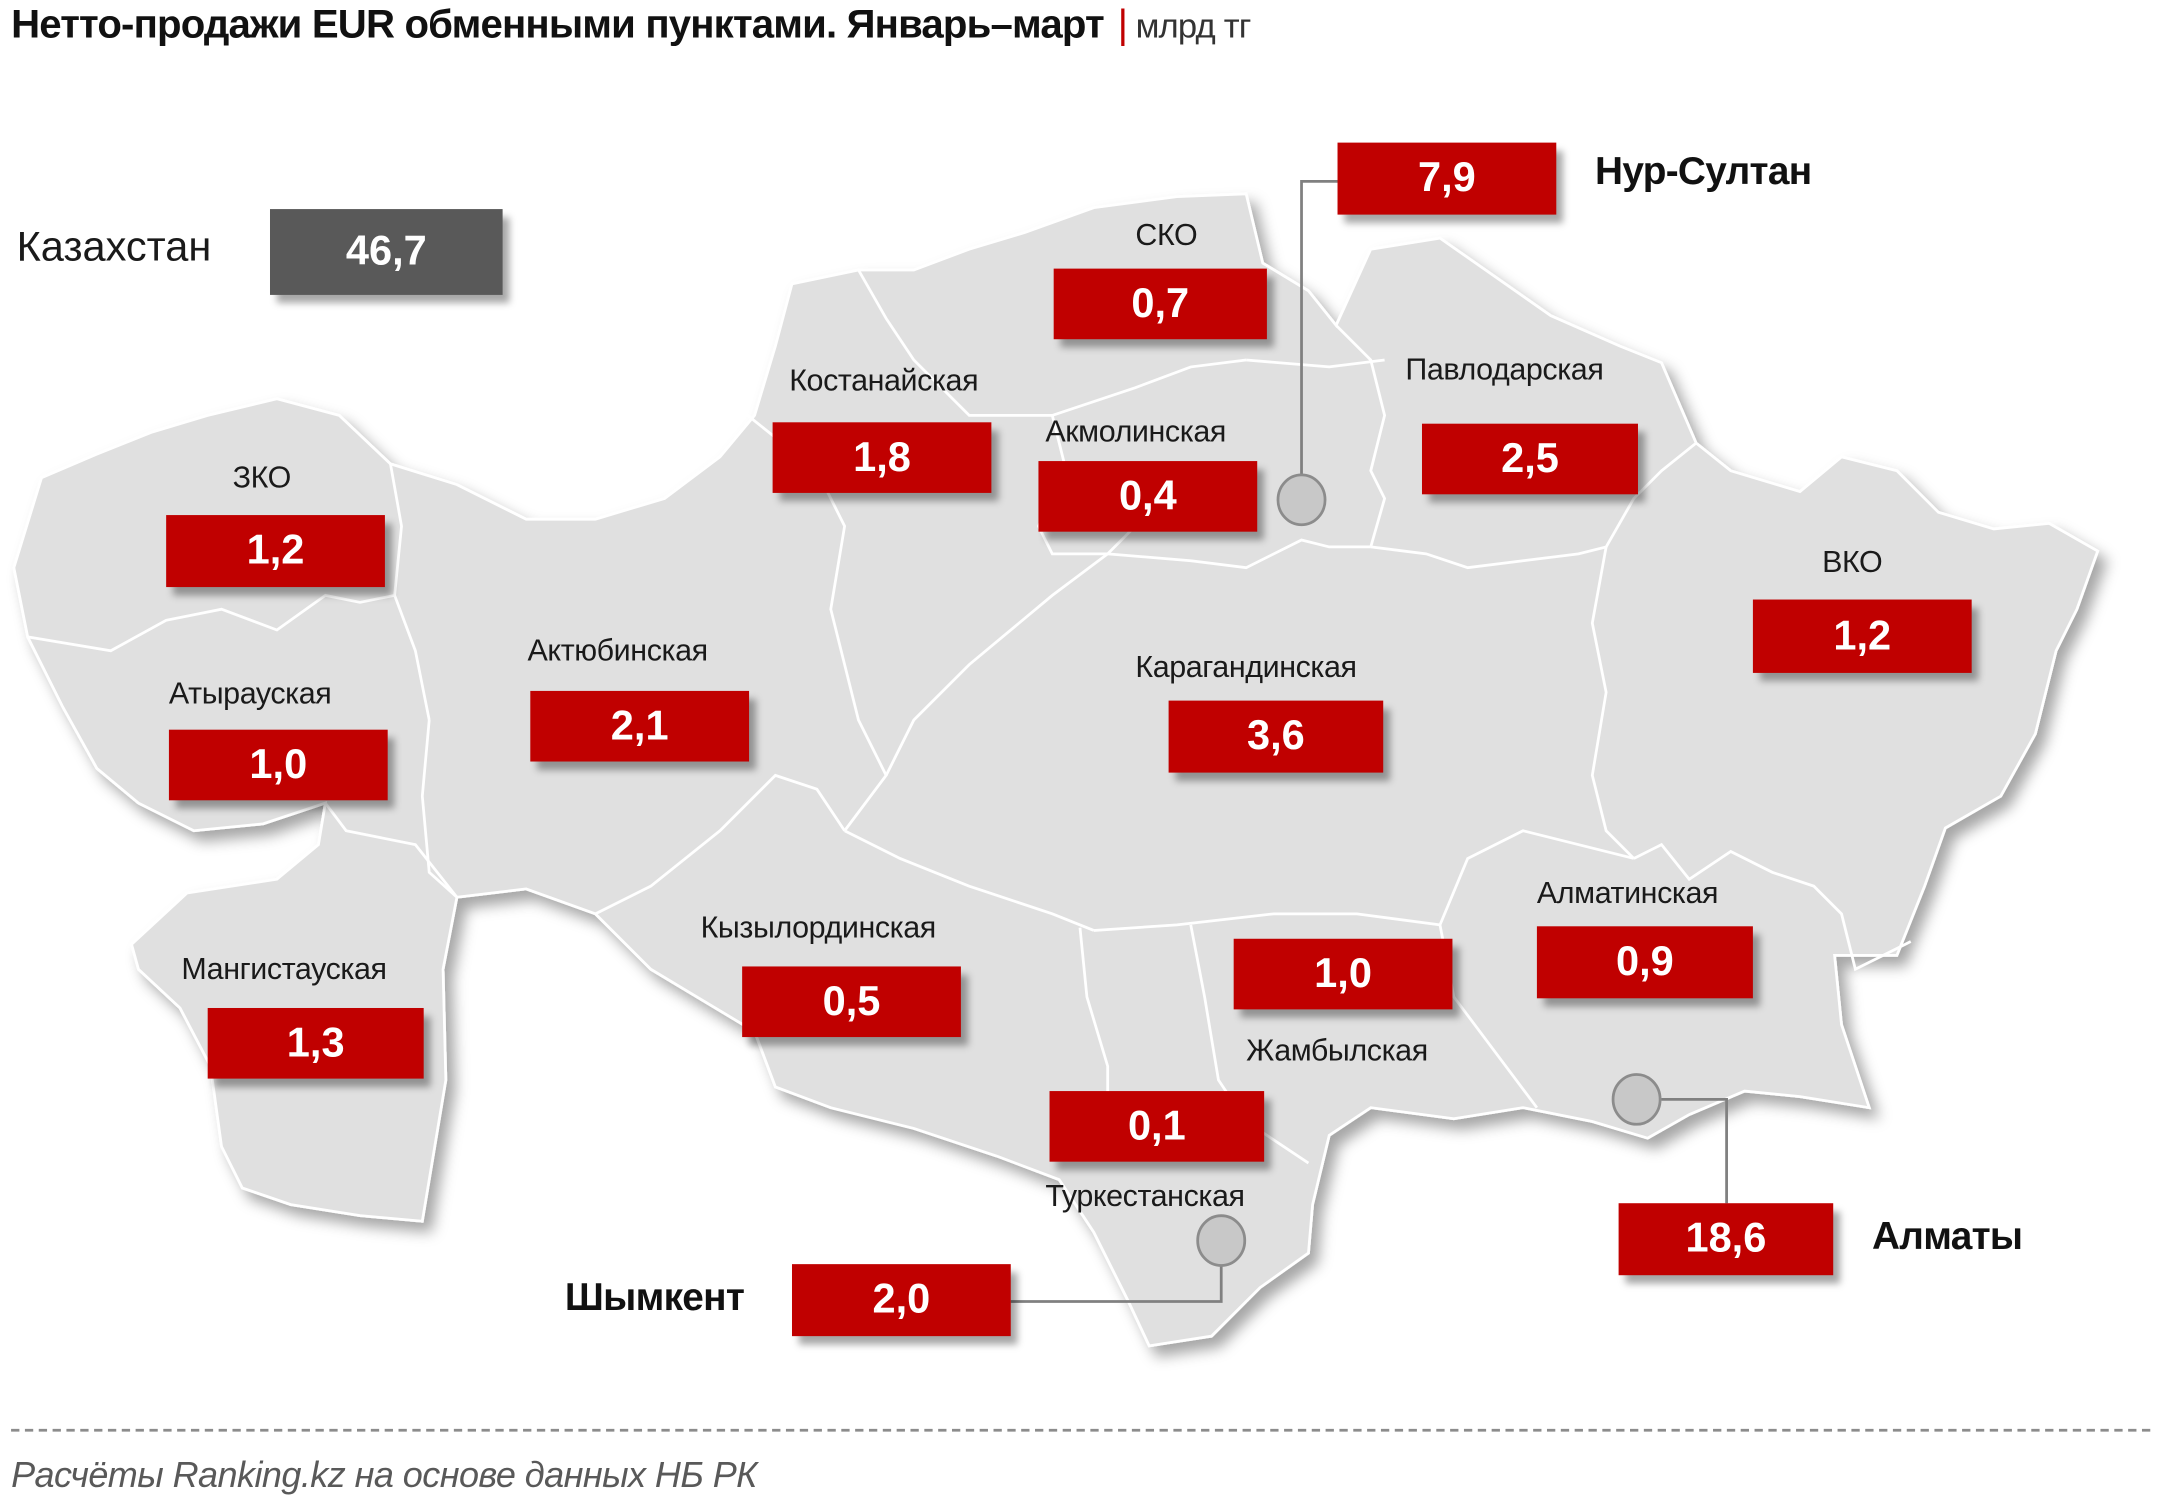  I want to click on footer-divider, so click(1081, 1430).